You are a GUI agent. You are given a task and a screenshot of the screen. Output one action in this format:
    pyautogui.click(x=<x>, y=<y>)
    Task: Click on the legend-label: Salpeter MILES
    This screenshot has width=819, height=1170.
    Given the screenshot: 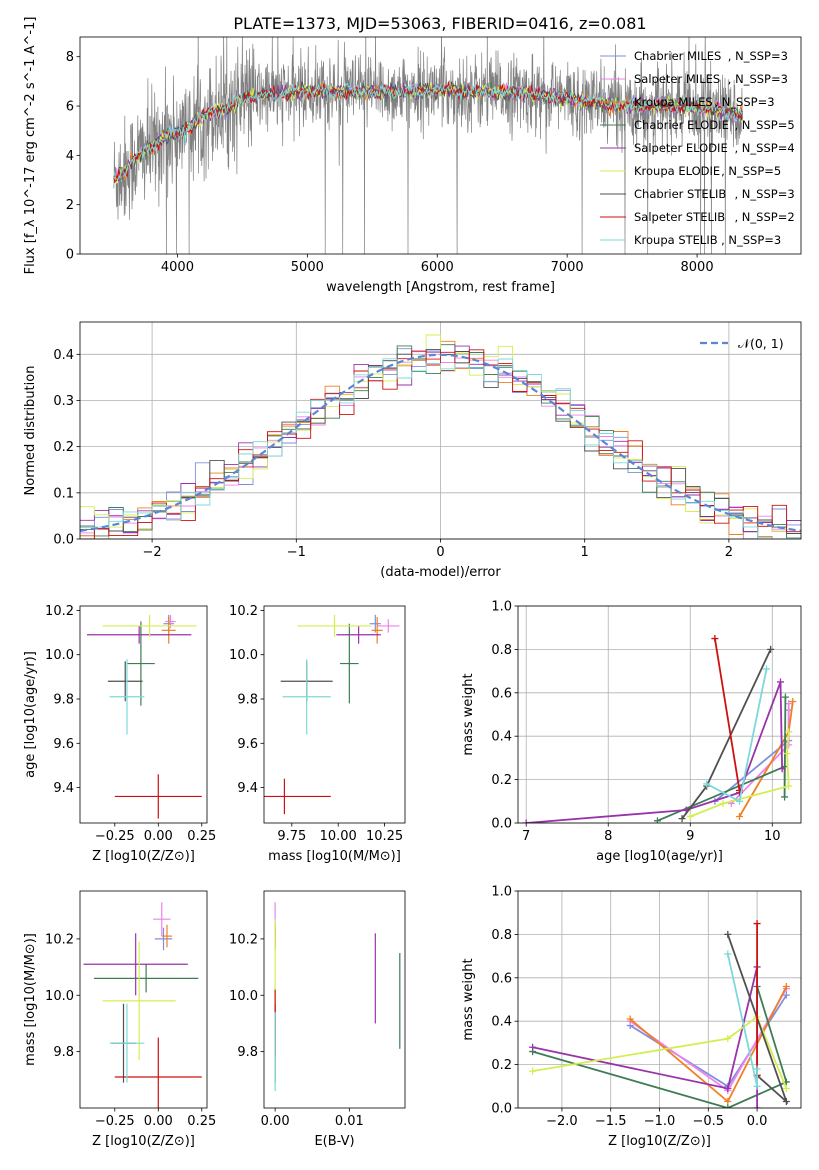 What is the action you would take?
    pyautogui.click(x=677, y=79)
    